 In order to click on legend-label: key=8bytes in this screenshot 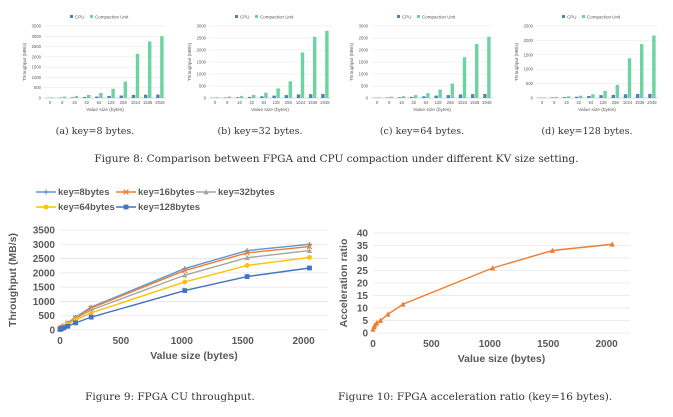, I will do `click(84, 192)`.